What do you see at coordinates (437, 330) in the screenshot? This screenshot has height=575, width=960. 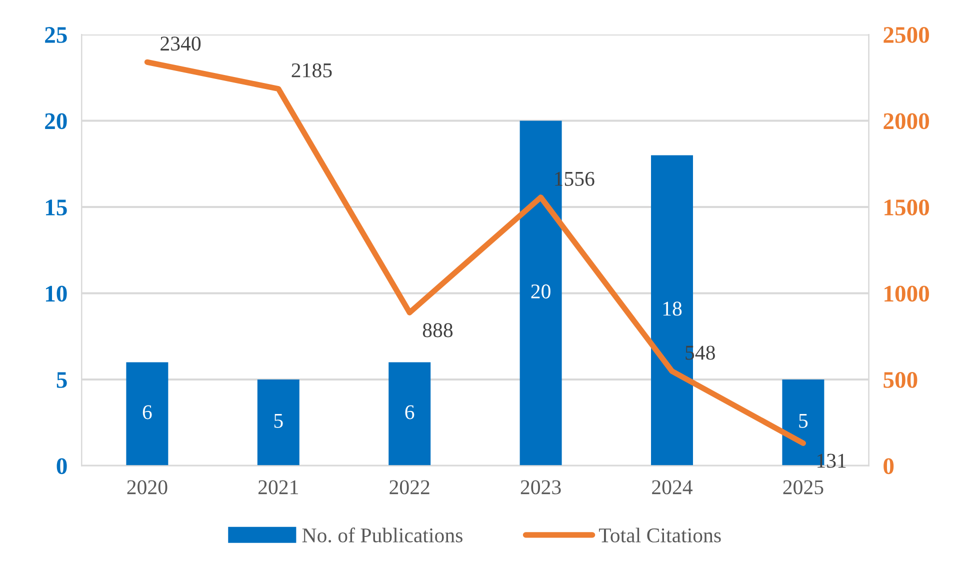 I see `data-label: 888` at bounding box center [437, 330].